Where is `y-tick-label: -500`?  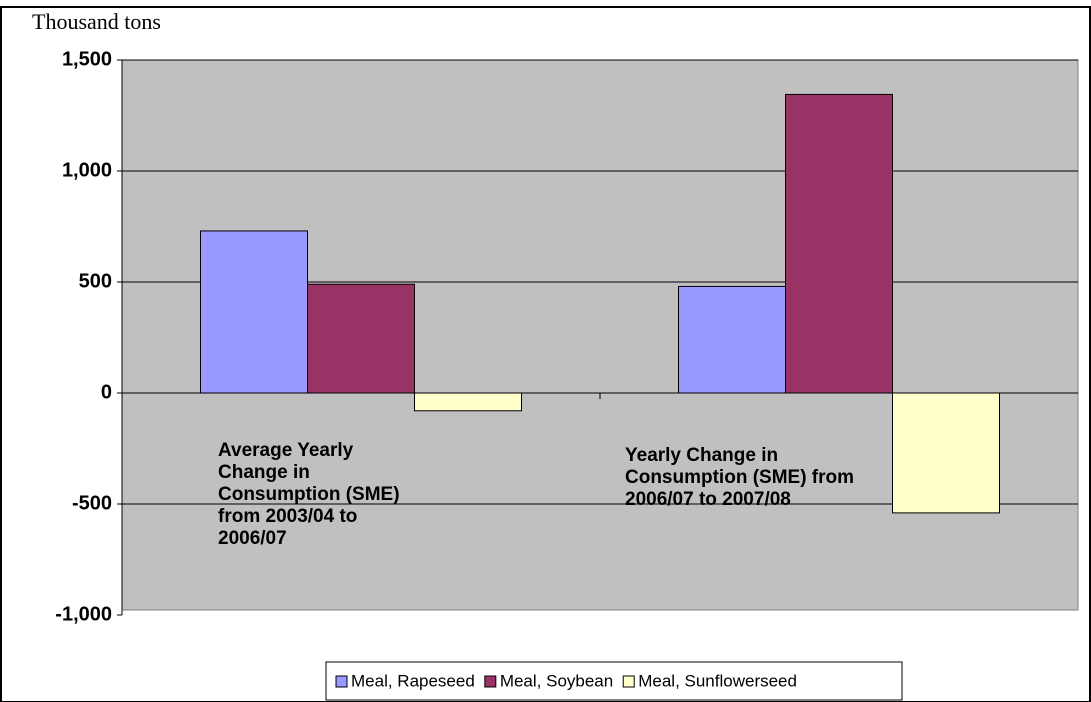
y-tick-label: -500 is located at coordinates (92, 503).